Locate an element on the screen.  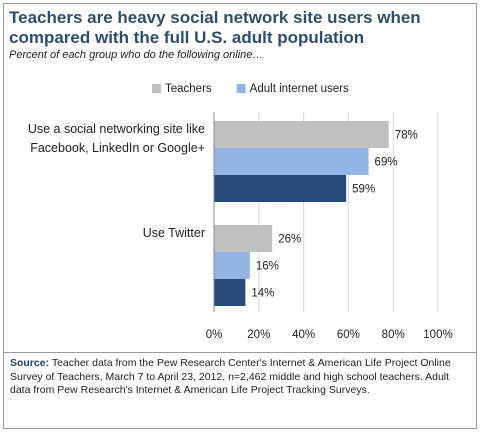
x-tick-label: 20% is located at coordinates (258, 335).